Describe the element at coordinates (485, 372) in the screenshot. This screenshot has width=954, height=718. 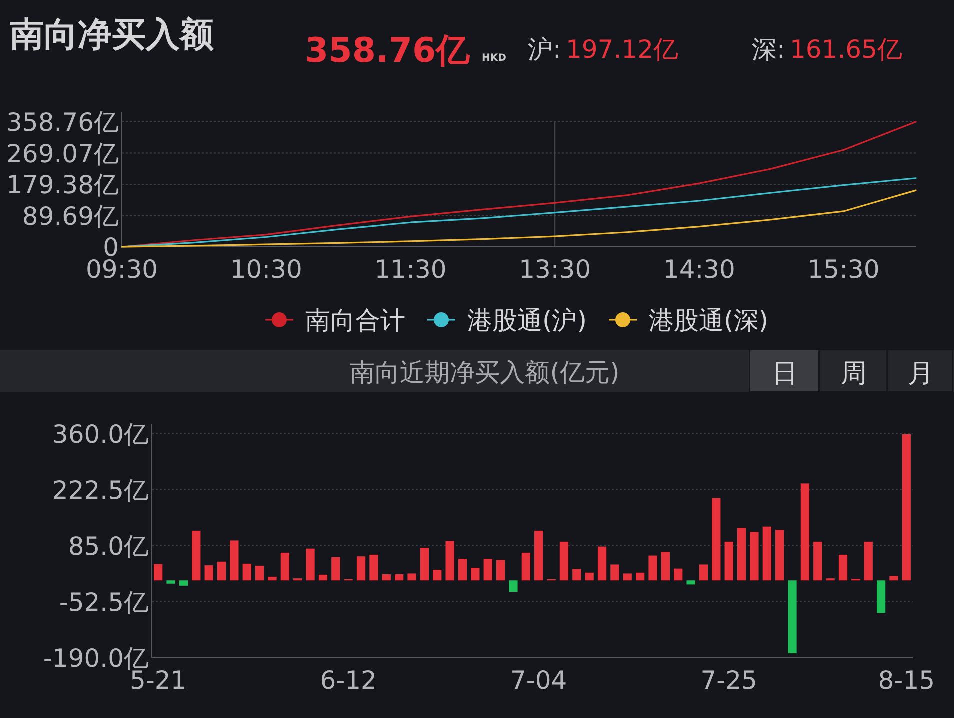
I see `chart-title: 南向近期净买入额(亿元)` at that location.